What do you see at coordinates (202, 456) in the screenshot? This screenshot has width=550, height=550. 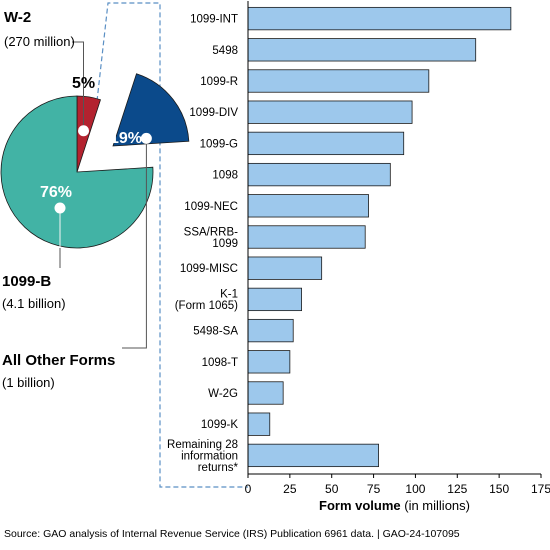 I see `category-label-14: Remaining 28 information returns*` at bounding box center [202, 456].